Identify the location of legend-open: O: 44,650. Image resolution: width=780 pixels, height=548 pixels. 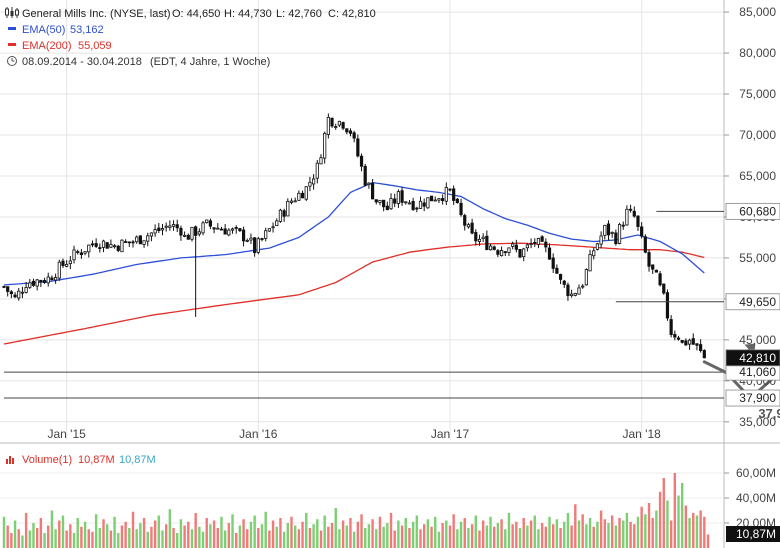
(196, 14).